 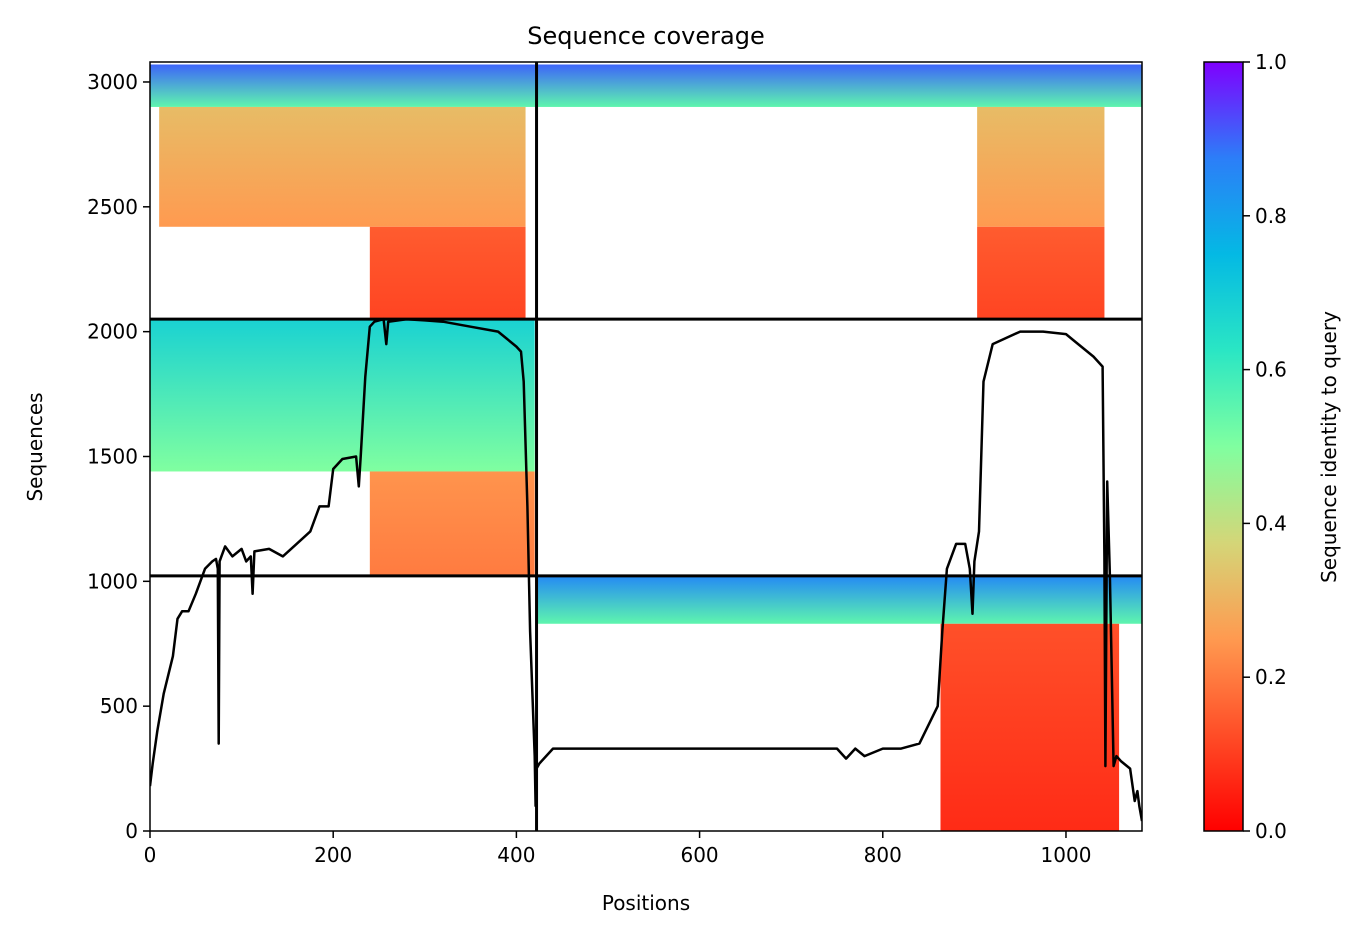 I want to click on y-tick-label: 500, so click(x=119, y=706).